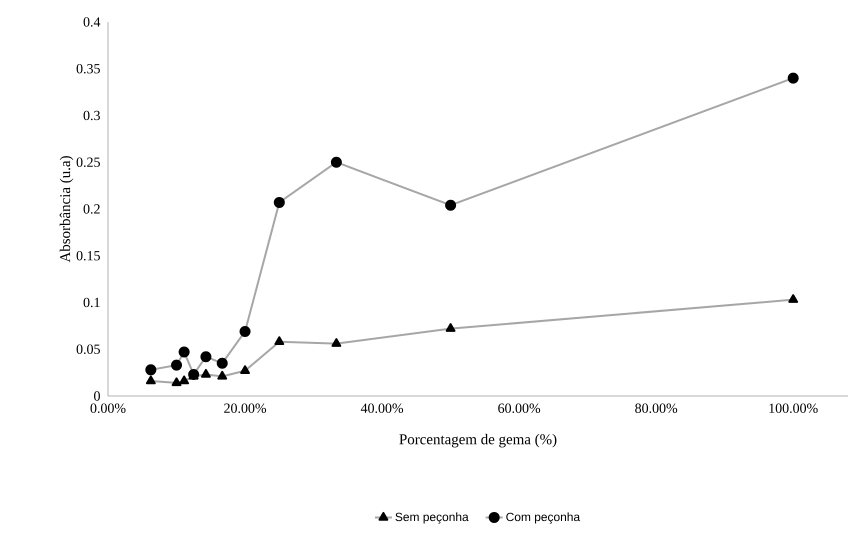 This screenshot has width=852, height=542. Describe the element at coordinates (432, 518) in the screenshot. I see `legend-label: Sem peçonha` at that location.